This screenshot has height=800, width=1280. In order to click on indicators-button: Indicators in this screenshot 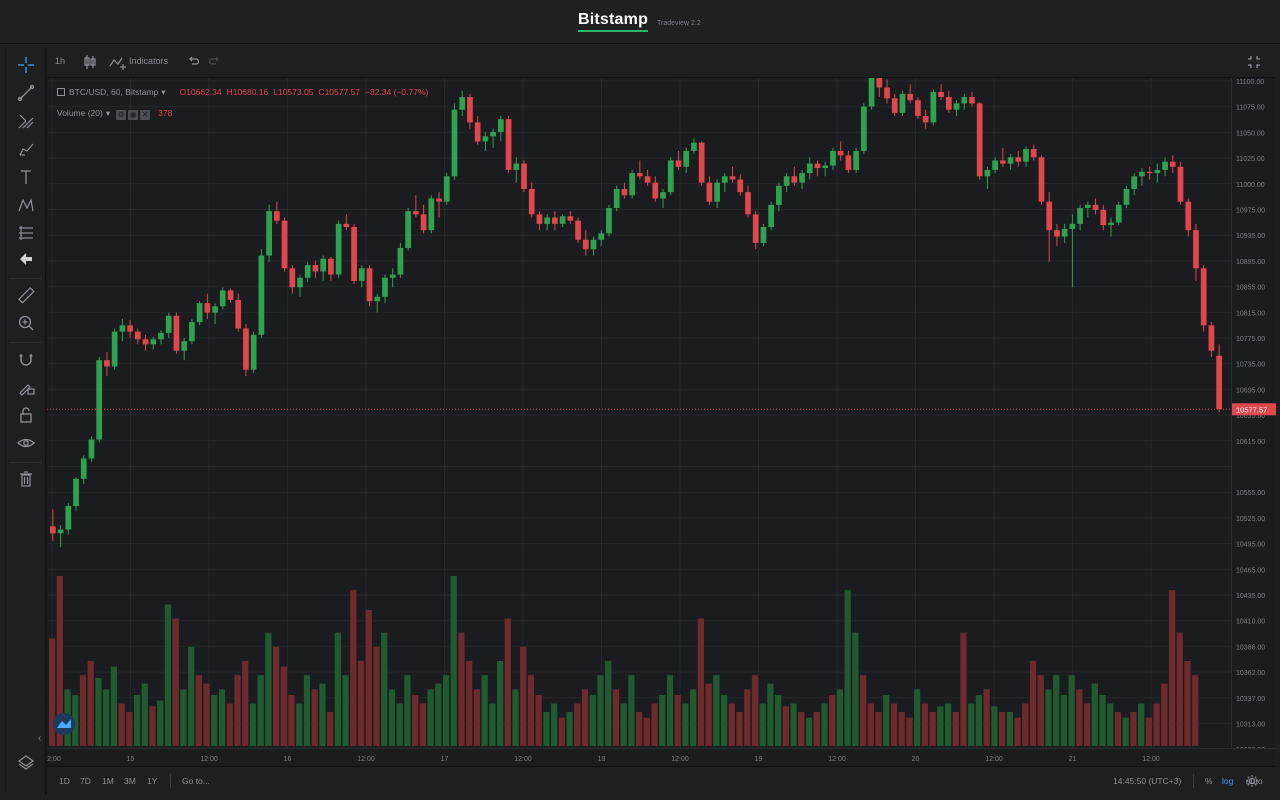, I will do `click(148, 61)`.